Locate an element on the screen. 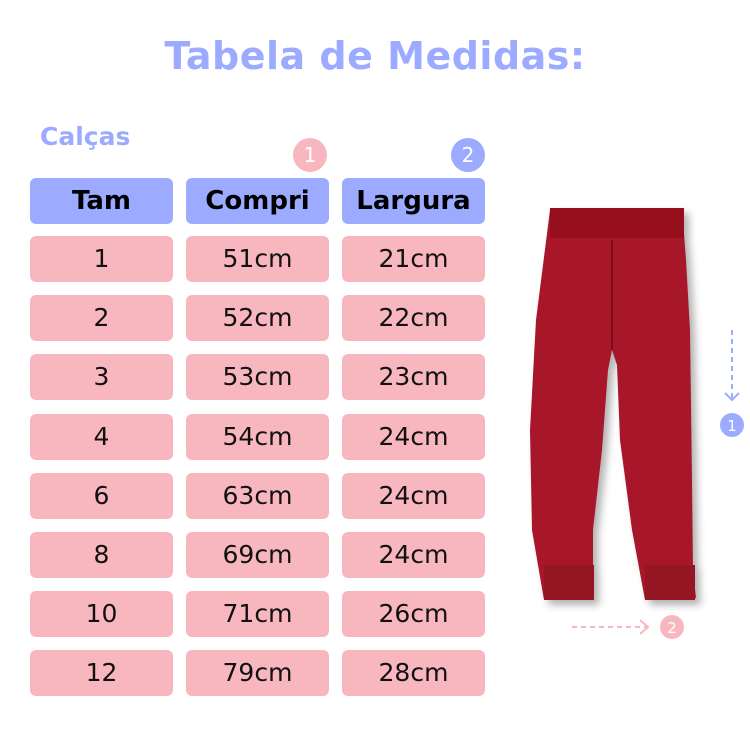 This screenshot has height=750, width=750. section-title: Calças is located at coordinates (85, 136).